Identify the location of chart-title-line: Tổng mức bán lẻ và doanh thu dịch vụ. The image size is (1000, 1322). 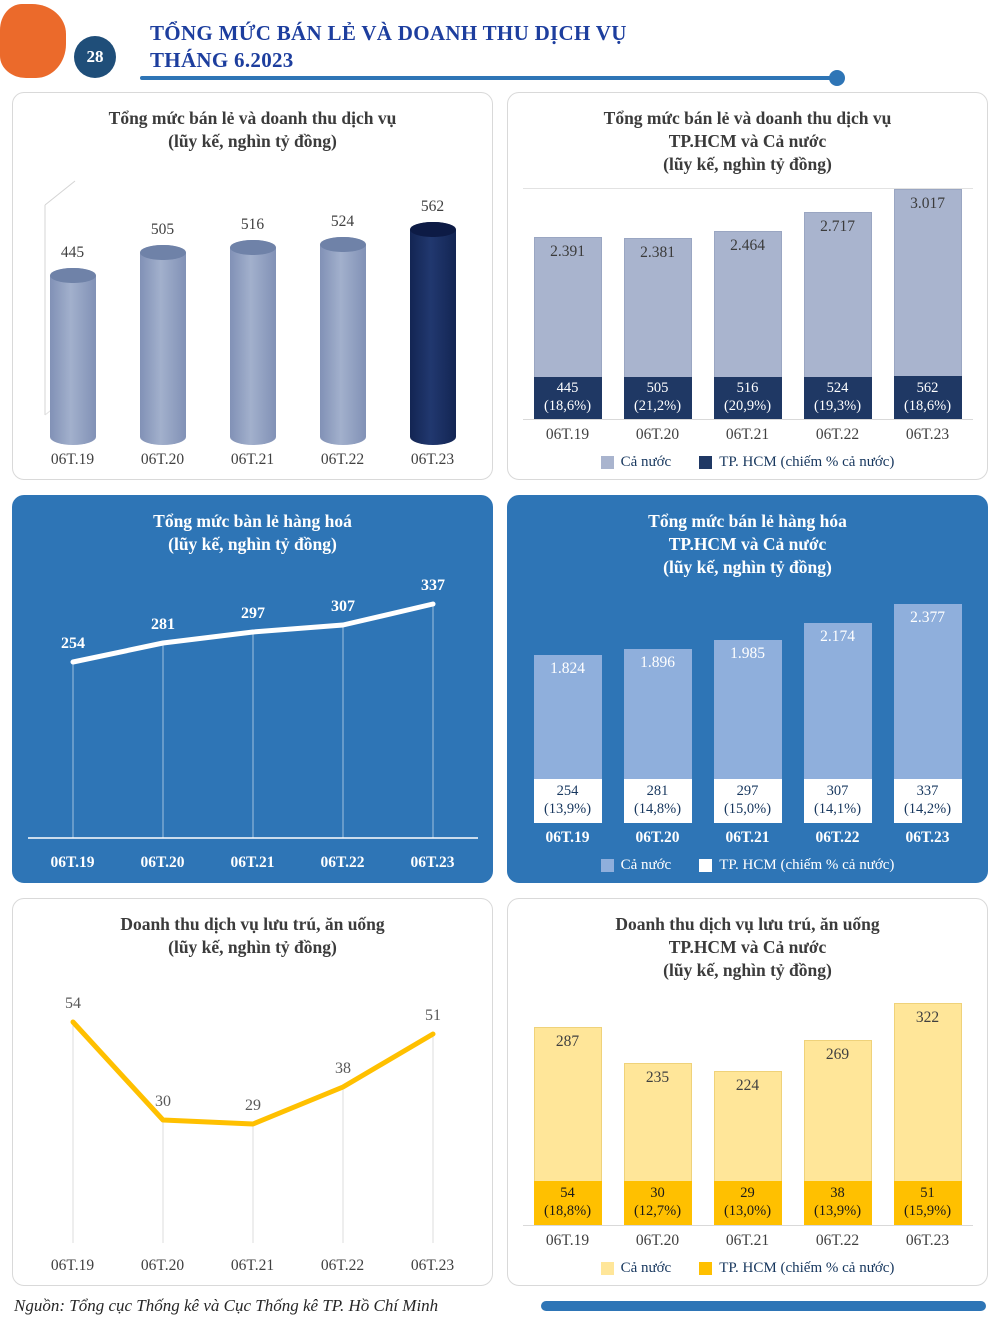
(252, 118).